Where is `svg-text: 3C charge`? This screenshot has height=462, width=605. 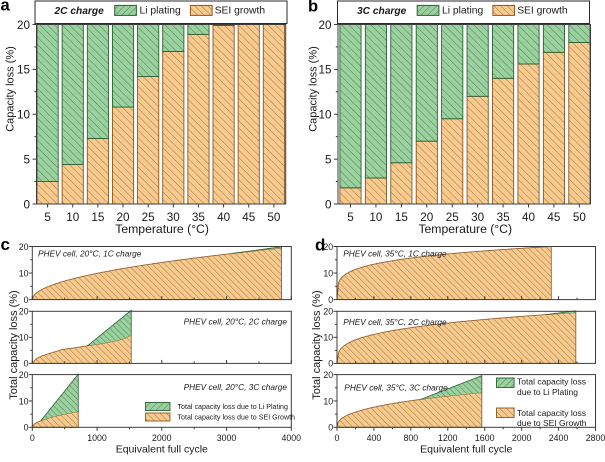 svg-text: 3C charge is located at coordinates (382, 11).